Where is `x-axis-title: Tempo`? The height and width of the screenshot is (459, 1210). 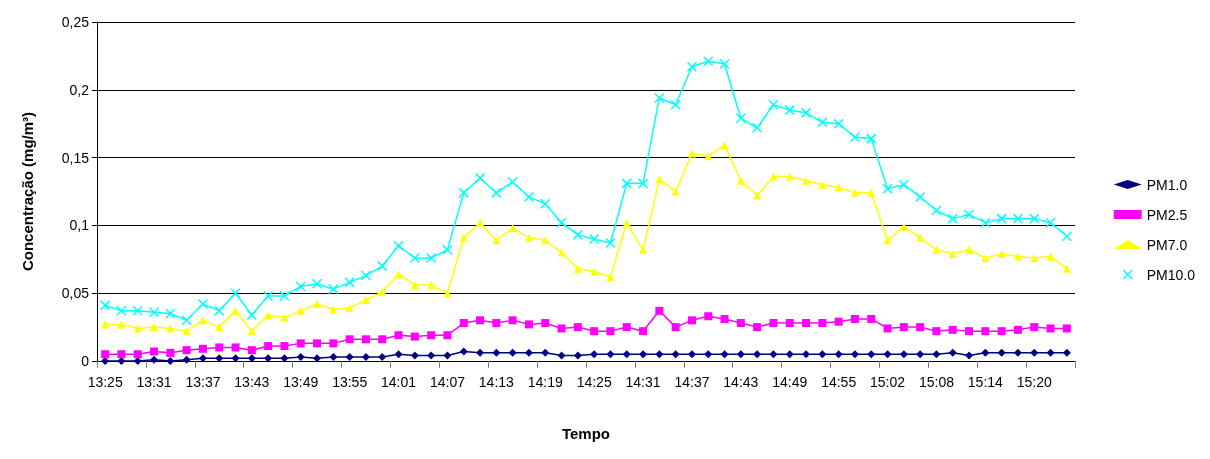 x-axis-title: Tempo is located at coordinates (586, 433).